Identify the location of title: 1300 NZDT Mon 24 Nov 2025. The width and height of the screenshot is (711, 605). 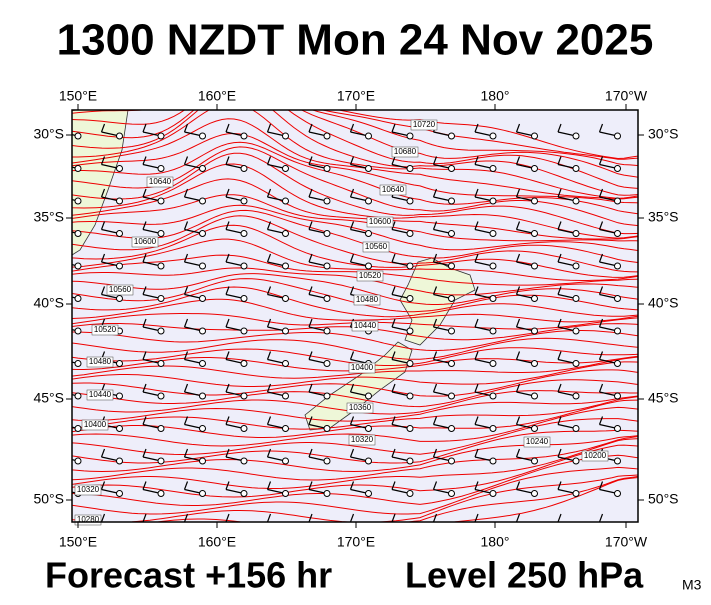
(355, 40).